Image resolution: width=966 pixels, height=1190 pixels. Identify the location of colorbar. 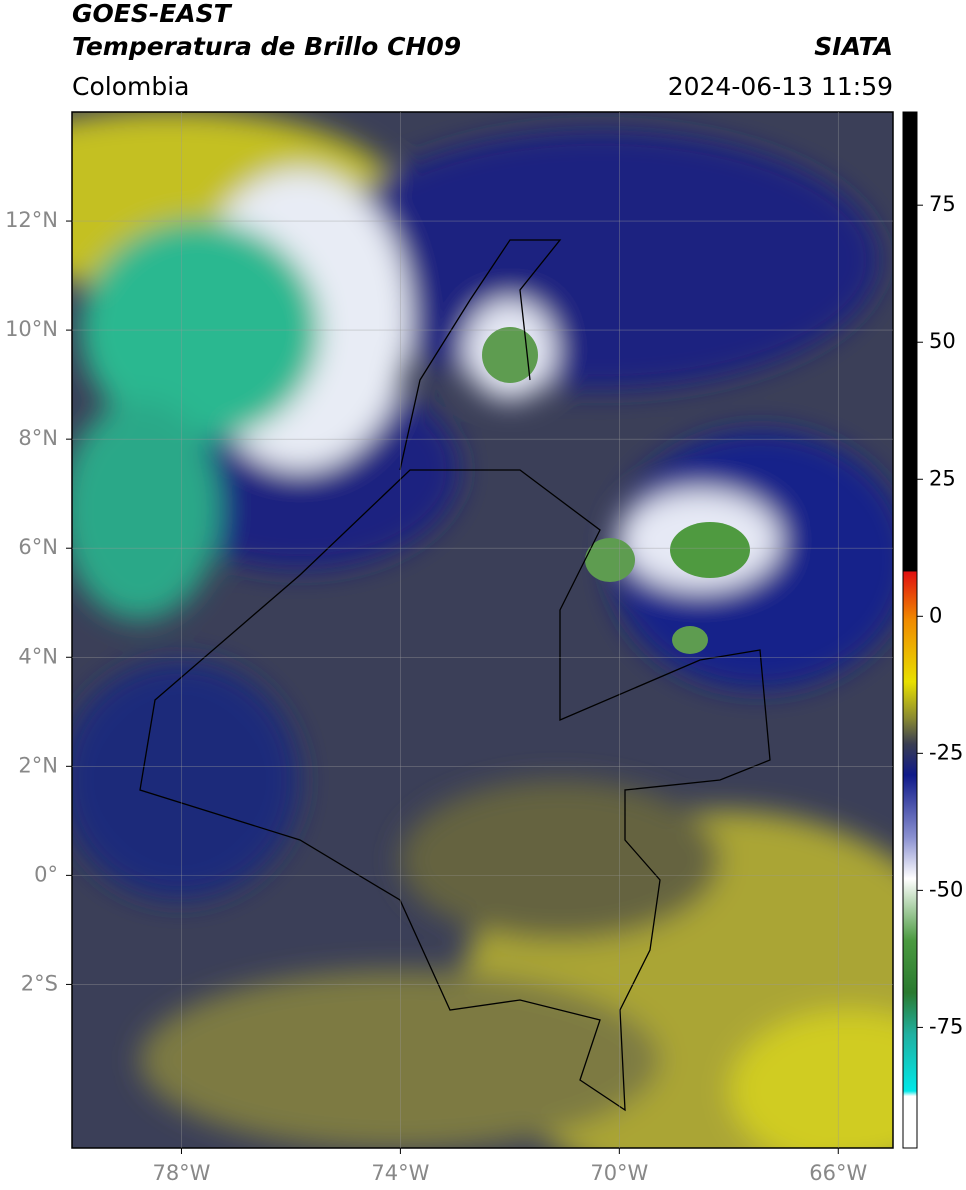
(910, 630).